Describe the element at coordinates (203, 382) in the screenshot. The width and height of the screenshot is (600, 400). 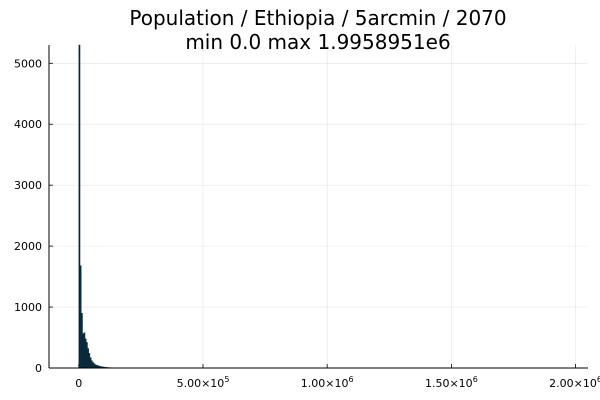
I see `x-tick-label: 5.00×10⁵` at that location.